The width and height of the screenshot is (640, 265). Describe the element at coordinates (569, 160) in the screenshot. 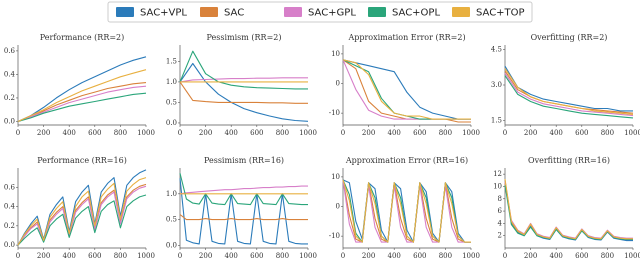

I see `chart-title: Overfitting (RR=16)` at that location.